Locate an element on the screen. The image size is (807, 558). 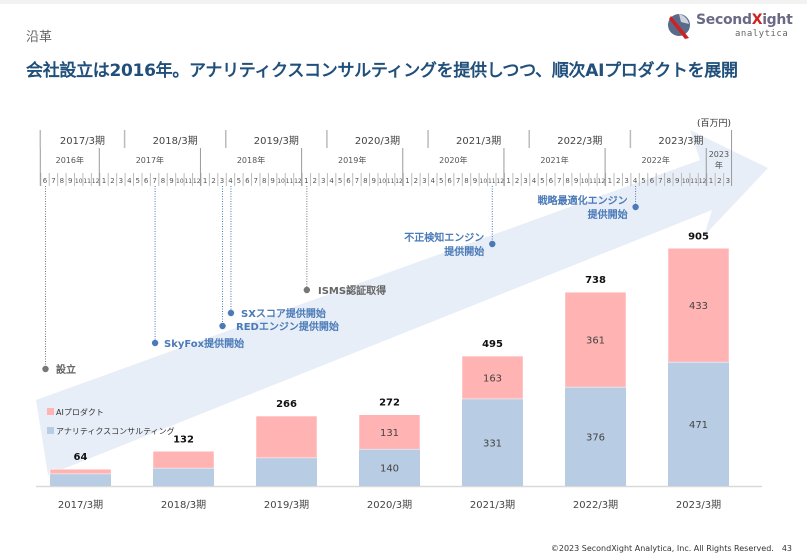
bar-total: 266 is located at coordinates (286, 404).